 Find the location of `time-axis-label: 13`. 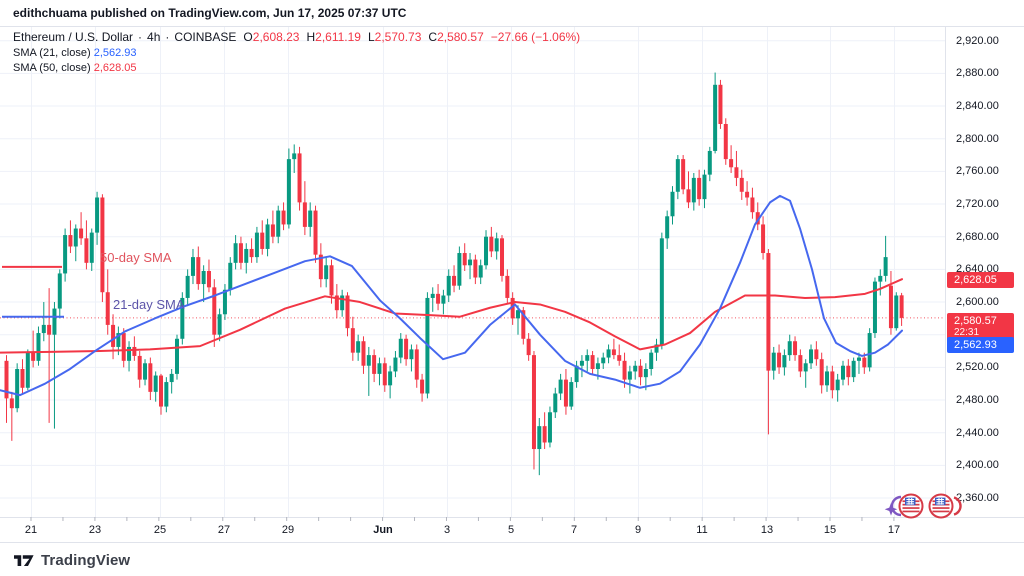

time-axis-label: 13 is located at coordinates (767, 530).